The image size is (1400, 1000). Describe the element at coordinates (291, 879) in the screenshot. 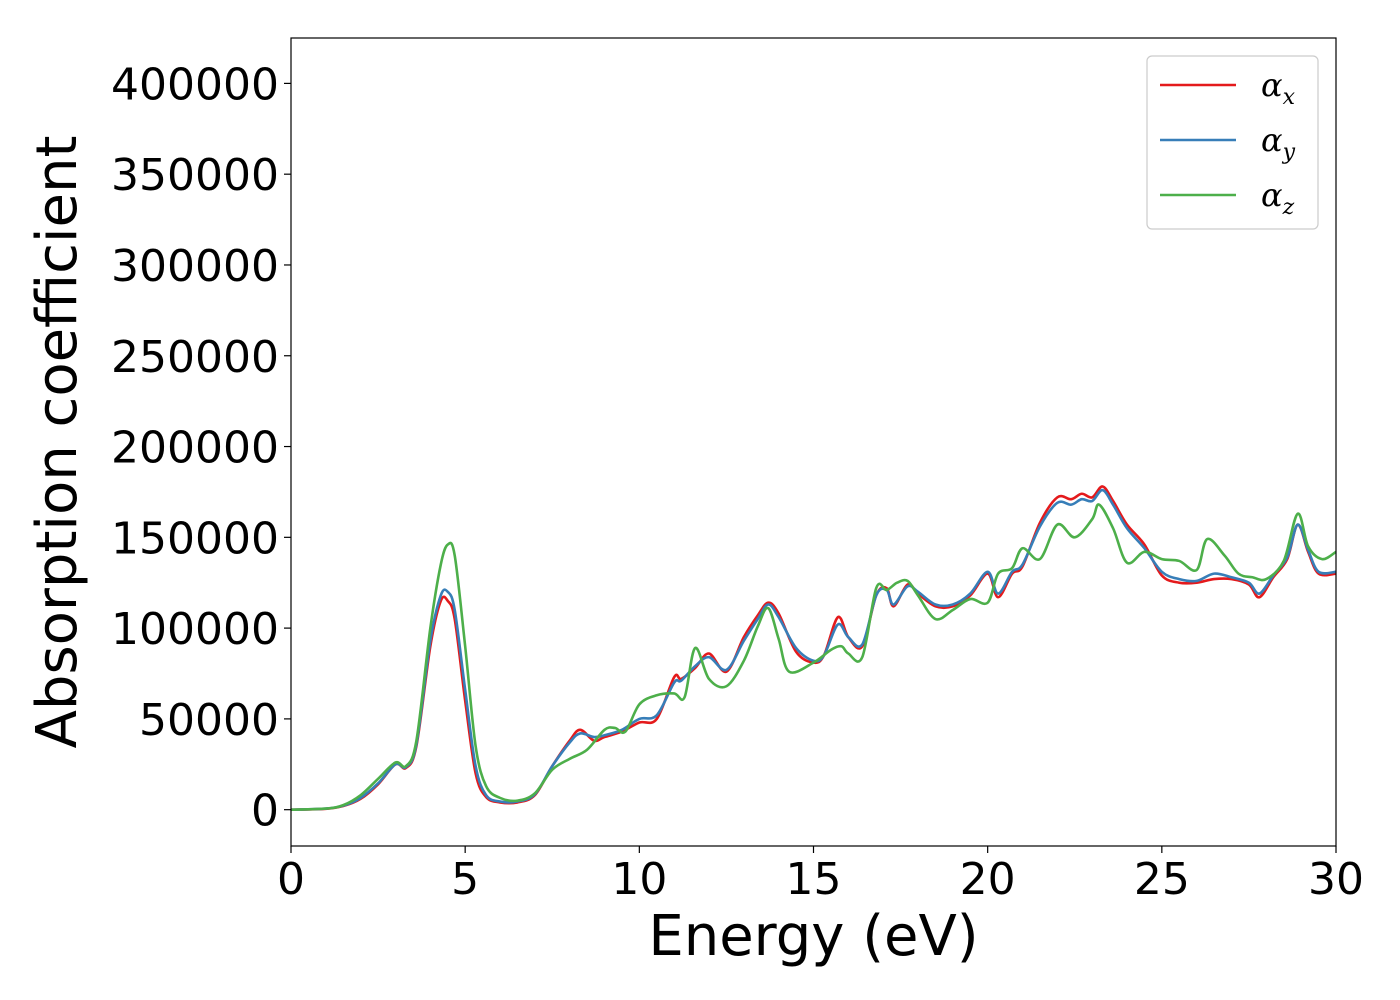

I see `x-tick-label: 0` at that location.